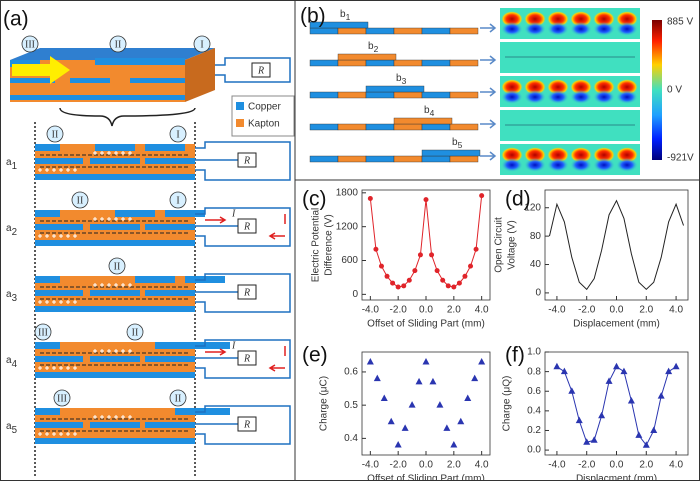  I want to click on panel-label: (c), so click(314, 199).